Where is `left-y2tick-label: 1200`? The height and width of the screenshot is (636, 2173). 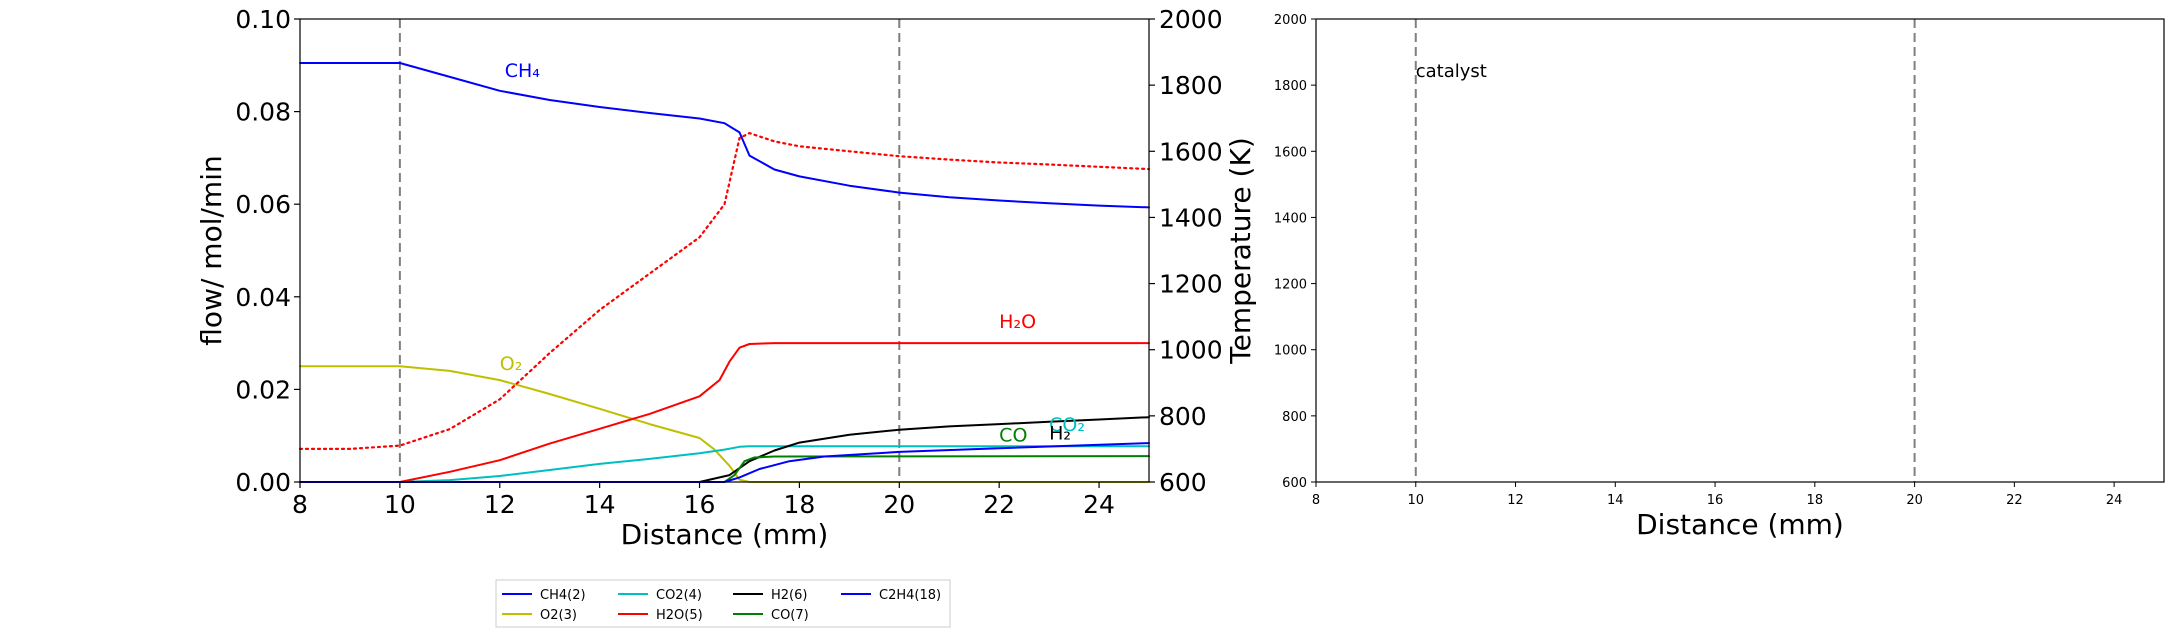 left-y2tick-label: 1200 is located at coordinates (1191, 284).